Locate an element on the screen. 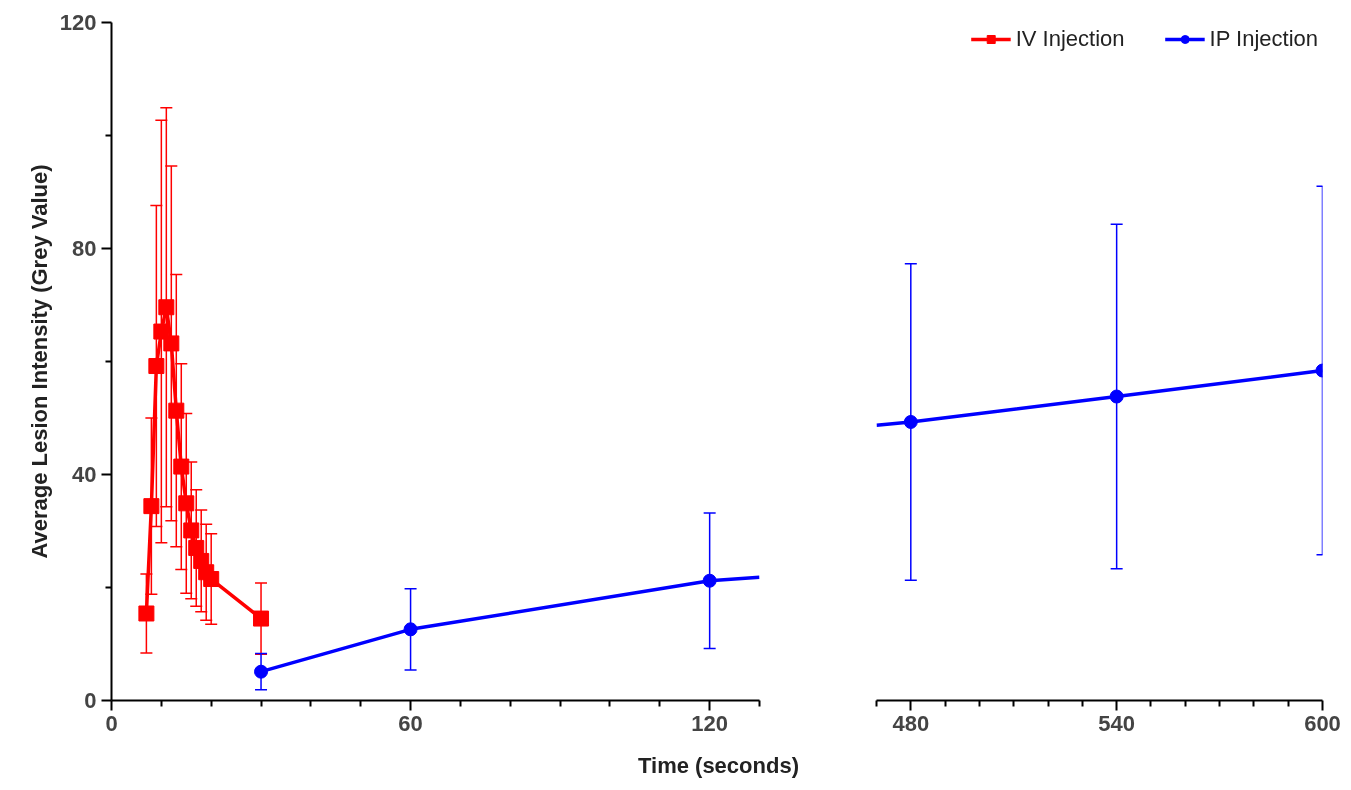 The image size is (1351, 790). y-tick-label: 120 is located at coordinates (78, 22).